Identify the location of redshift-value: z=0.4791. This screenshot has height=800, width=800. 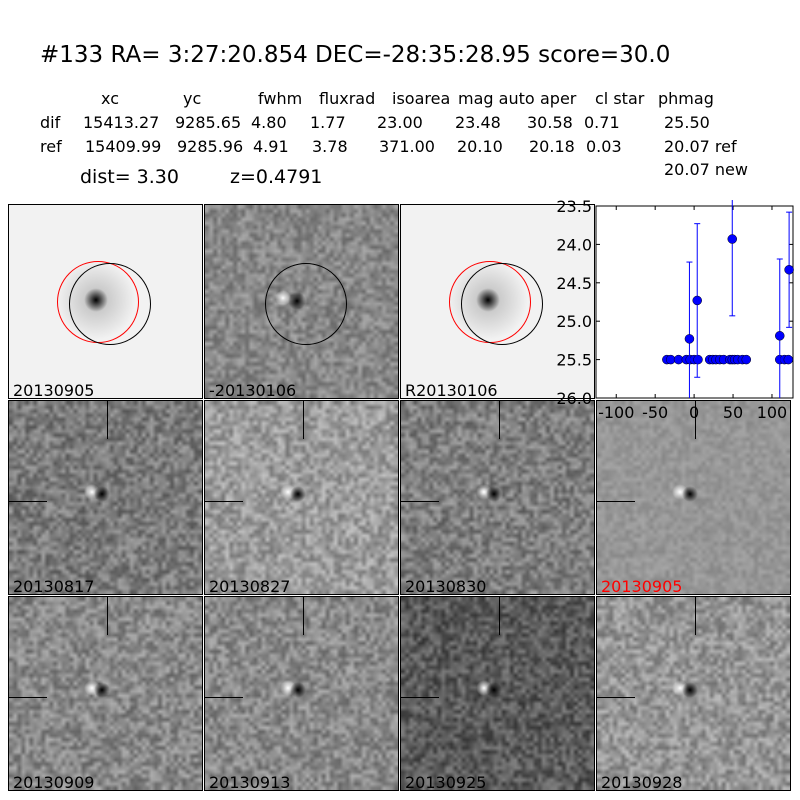
(276, 177).